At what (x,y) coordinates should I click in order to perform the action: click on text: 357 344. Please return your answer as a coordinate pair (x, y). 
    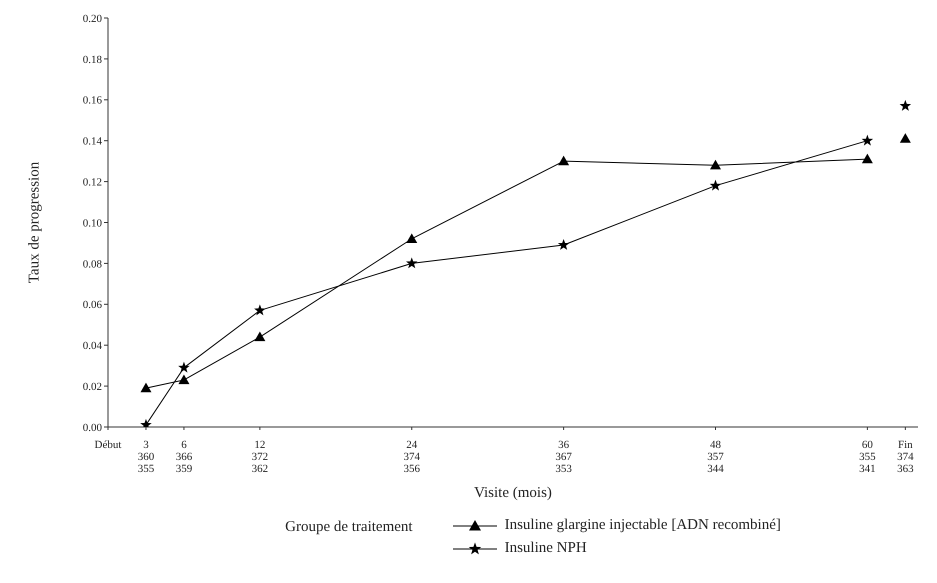
    Looking at the image, I should click on (715, 462).